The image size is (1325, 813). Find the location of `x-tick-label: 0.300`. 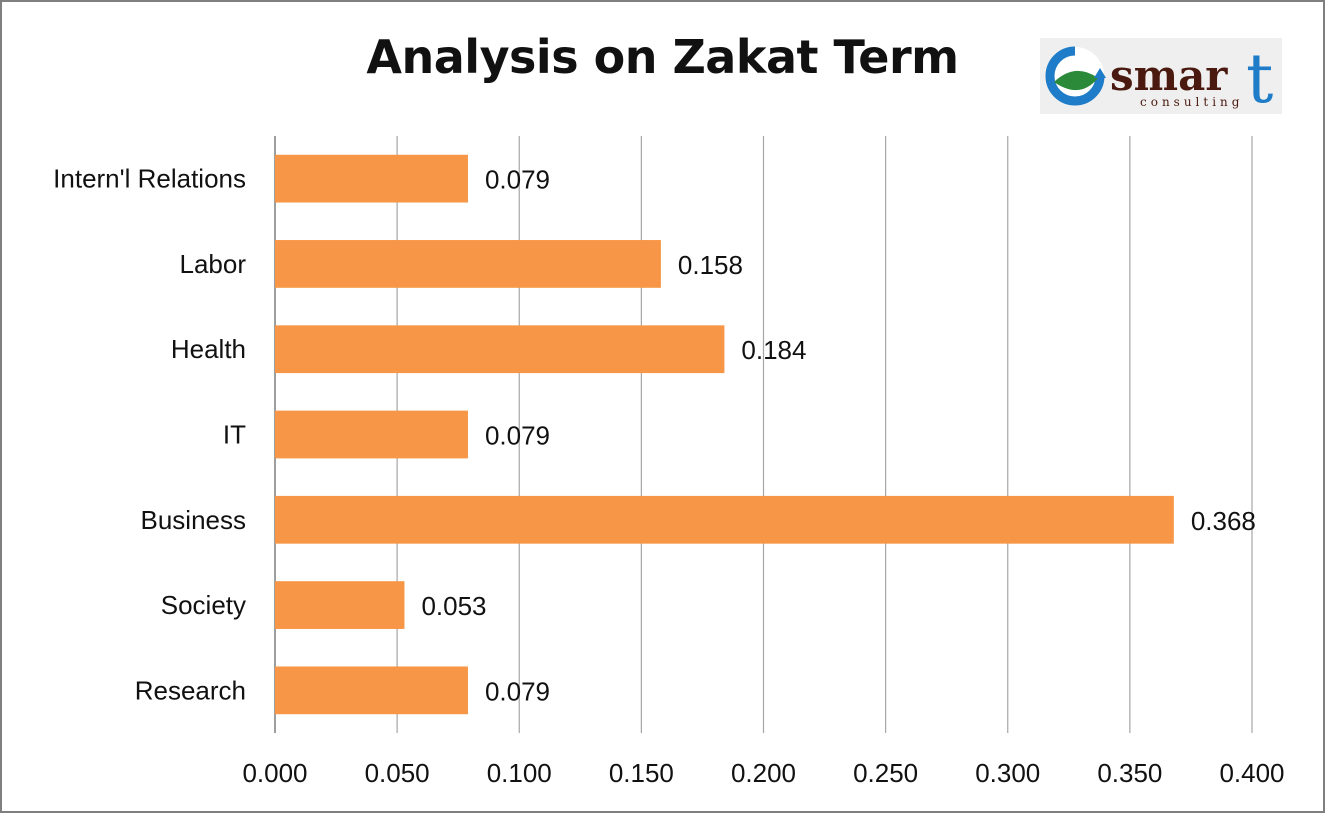

x-tick-label: 0.300 is located at coordinates (1007, 773).